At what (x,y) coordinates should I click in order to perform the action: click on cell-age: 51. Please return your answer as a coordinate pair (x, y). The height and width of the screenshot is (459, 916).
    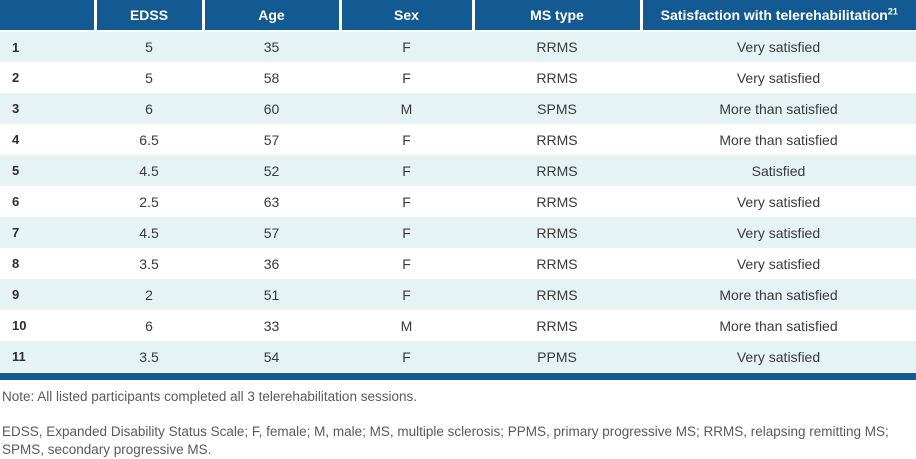
    Looking at the image, I should click on (271, 294).